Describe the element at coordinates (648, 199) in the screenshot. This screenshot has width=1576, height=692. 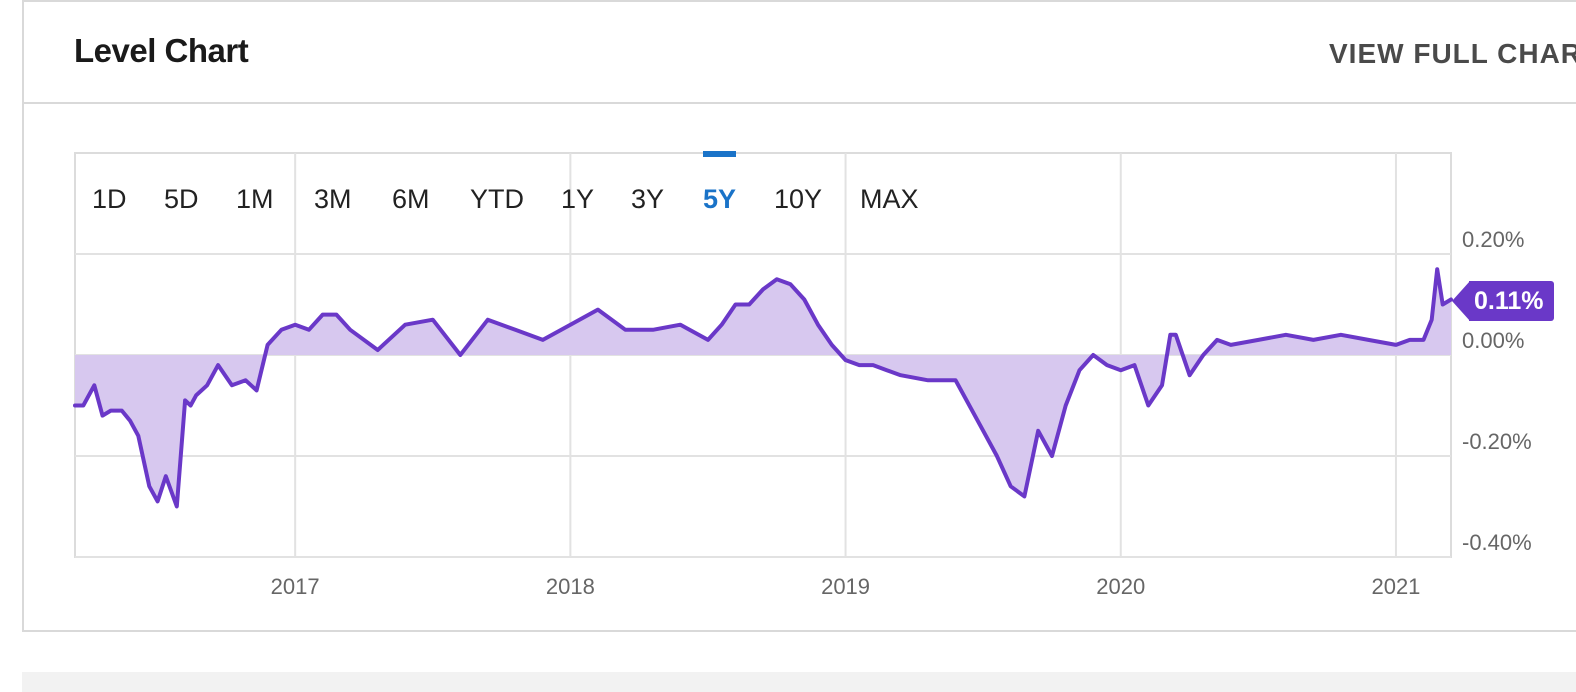
I see `tab-3y: 3Y` at that location.